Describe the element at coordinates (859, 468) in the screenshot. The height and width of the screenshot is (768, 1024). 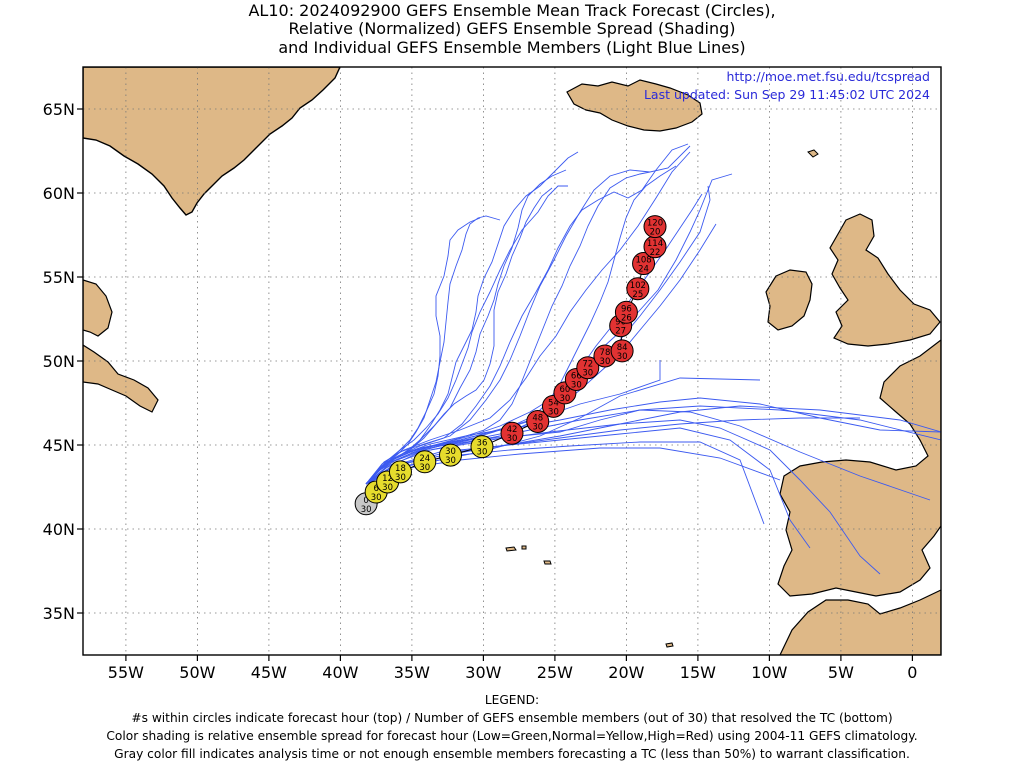
I see `iberia-france-landmass` at that location.